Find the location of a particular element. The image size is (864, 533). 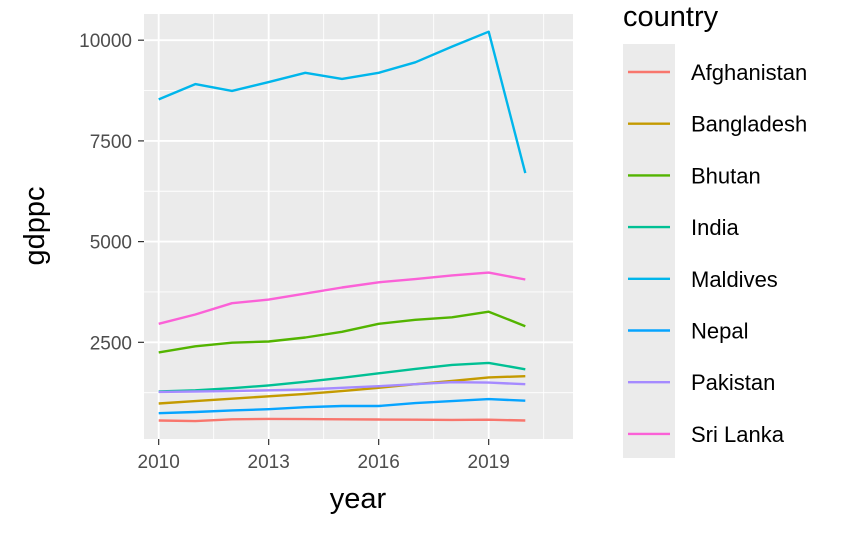

legend-label-afghanistan: Afghanistan is located at coordinates (749, 72).